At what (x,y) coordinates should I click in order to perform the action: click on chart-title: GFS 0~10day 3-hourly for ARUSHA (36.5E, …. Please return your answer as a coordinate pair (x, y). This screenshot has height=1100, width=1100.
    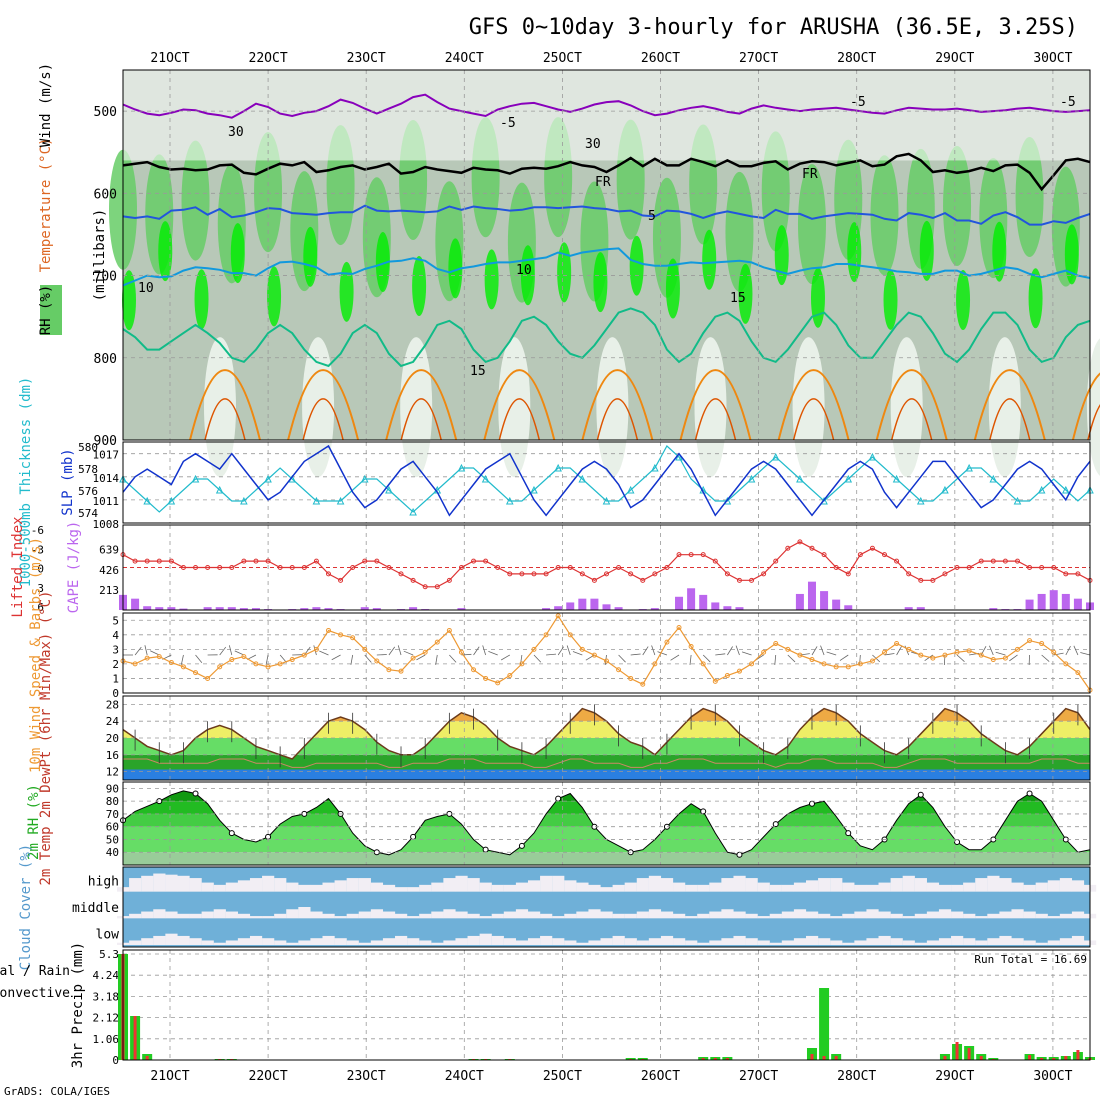
    Looking at the image, I should click on (773, 27).